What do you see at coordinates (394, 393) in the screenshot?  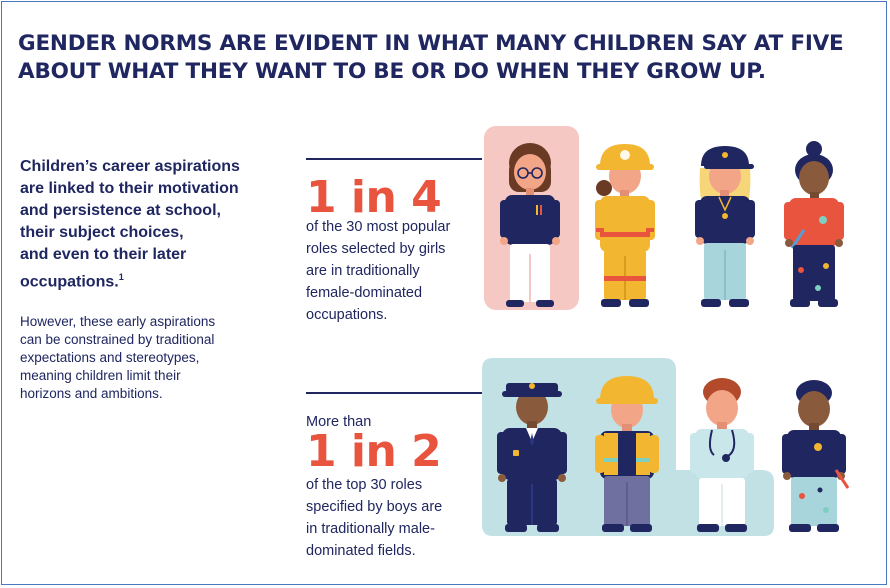 I see `boys-stat-divider` at bounding box center [394, 393].